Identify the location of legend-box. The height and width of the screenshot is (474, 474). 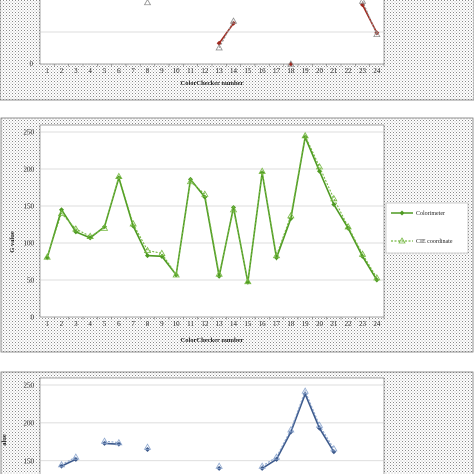
(427, 228).